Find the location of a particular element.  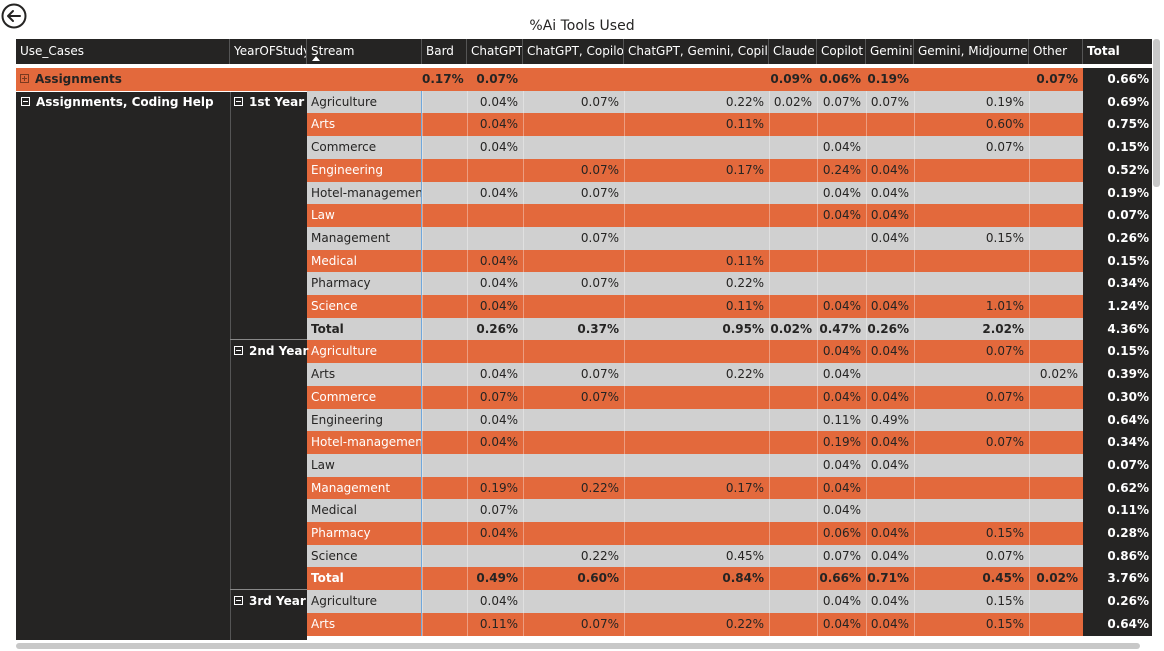

expand-plus-icon is located at coordinates (24, 78).